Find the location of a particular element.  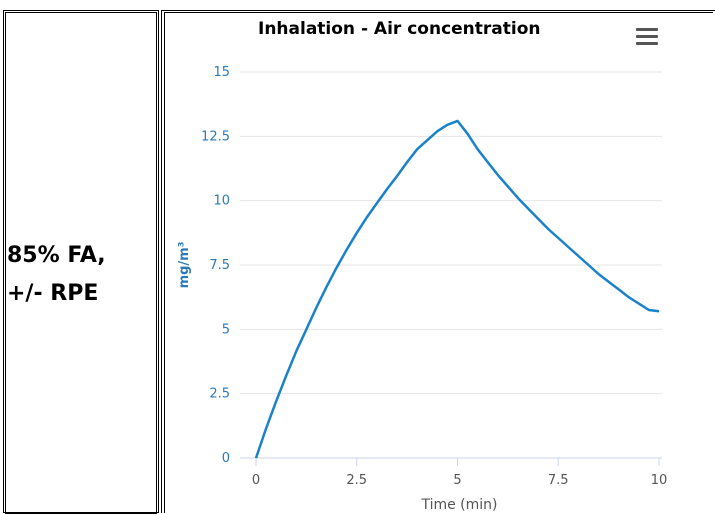

chart-title: Inhalation - Air concentration is located at coordinates (399, 29).